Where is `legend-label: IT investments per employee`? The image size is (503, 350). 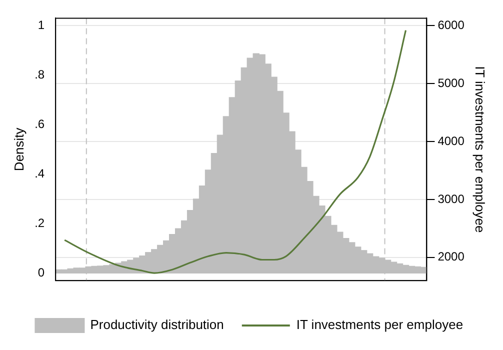 legend-label: IT investments per employee is located at coordinates (380, 324).